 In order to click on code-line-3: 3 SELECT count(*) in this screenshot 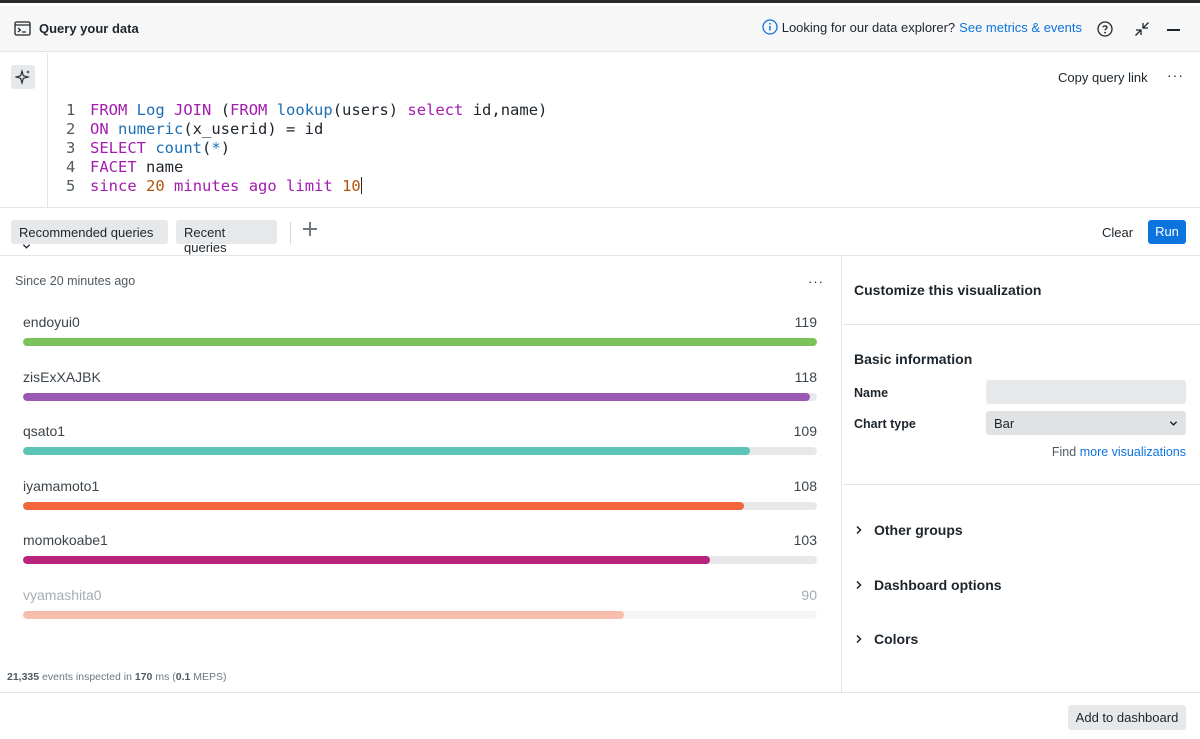, I will do `click(306, 148)`.